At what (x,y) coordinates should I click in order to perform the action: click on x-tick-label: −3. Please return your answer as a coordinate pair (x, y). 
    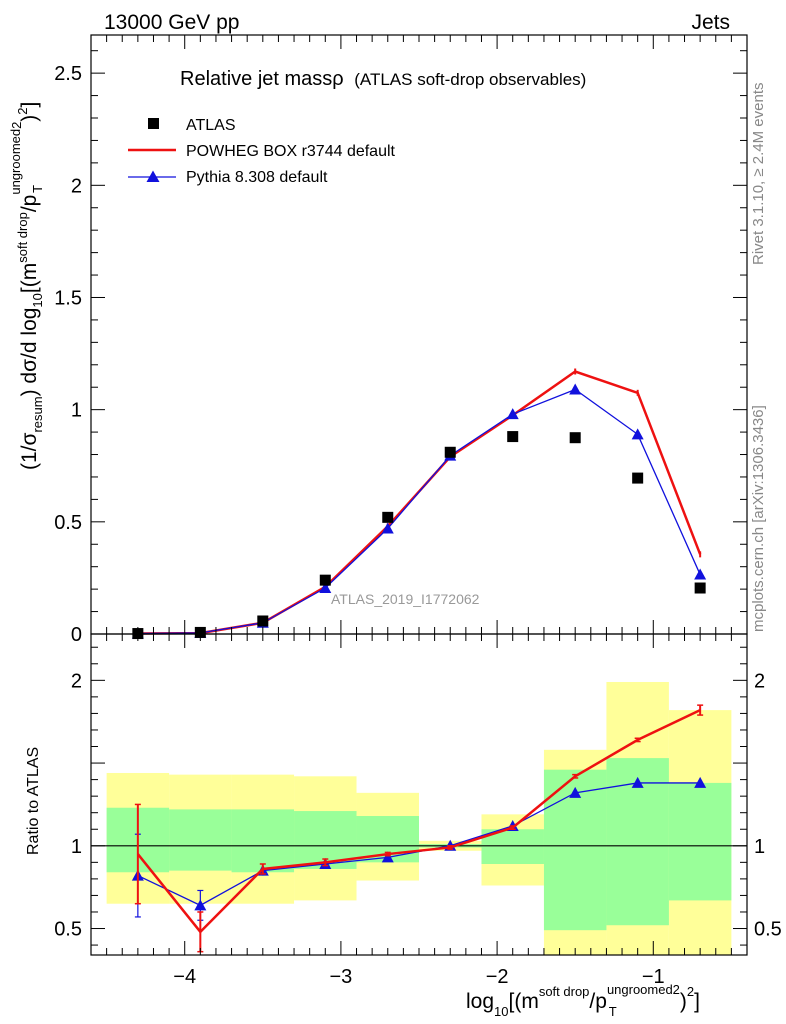
    Looking at the image, I should click on (340, 977).